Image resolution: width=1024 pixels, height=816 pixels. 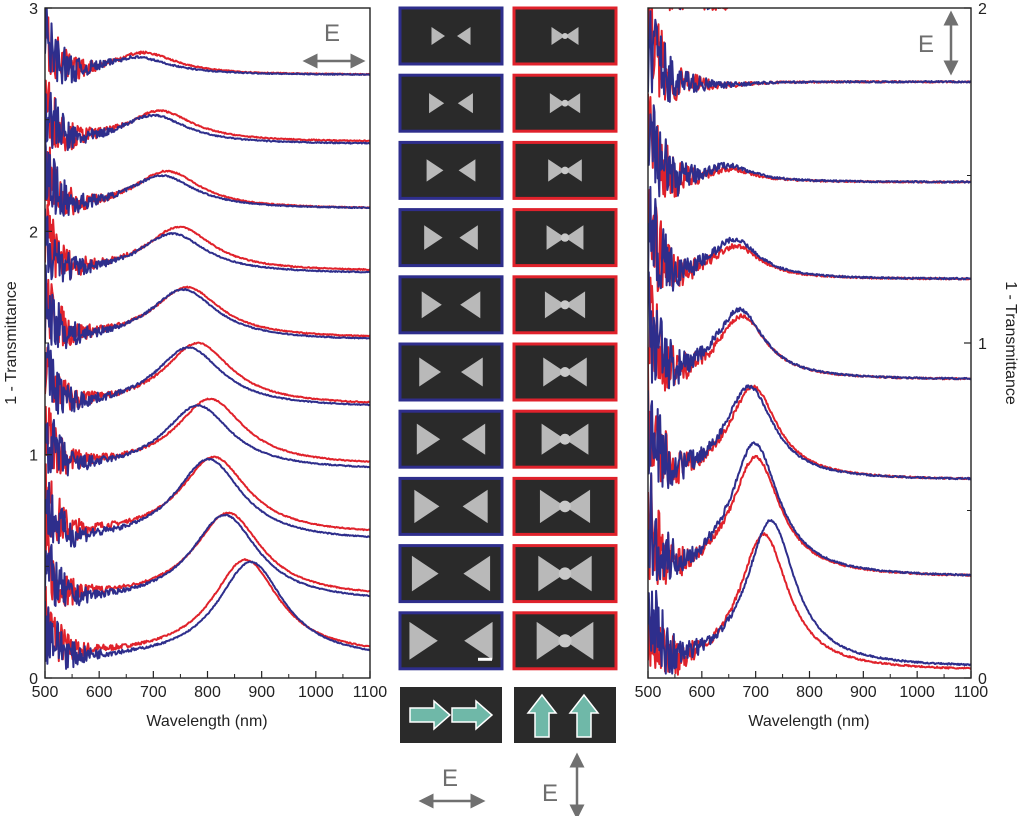 What do you see at coordinates (450, 778) in the screenshot?
I see `bottom-left-e-label: E` at bounding box center [450, 778].